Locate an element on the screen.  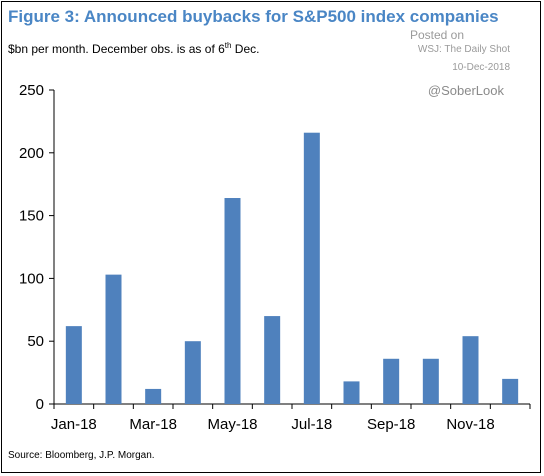
source-note: Source: Bloomberg, J.P. Morgan. is located at coordinates (81, 455).